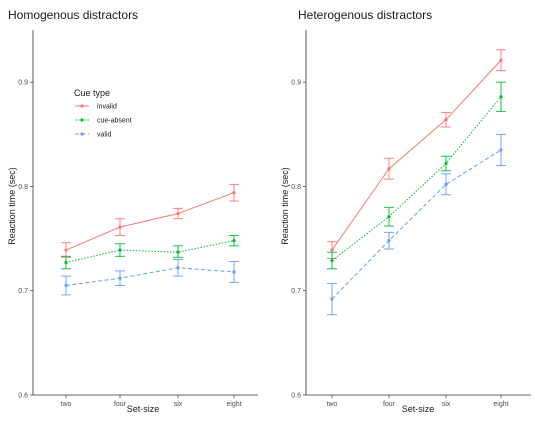  I want to click on legend-label-cue_absent: cue-absent, so click(114, 121).